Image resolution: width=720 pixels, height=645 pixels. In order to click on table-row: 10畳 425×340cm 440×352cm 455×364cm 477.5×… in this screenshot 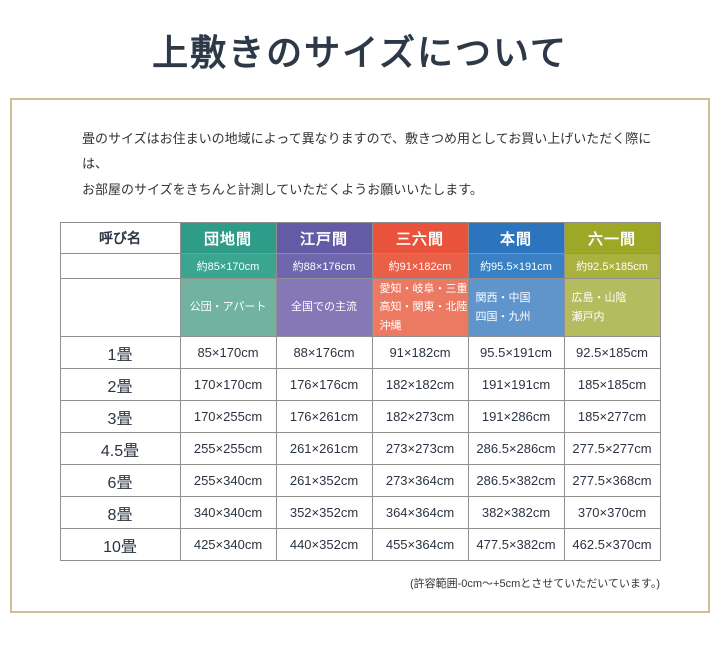, I will do `click(360, 545)`.